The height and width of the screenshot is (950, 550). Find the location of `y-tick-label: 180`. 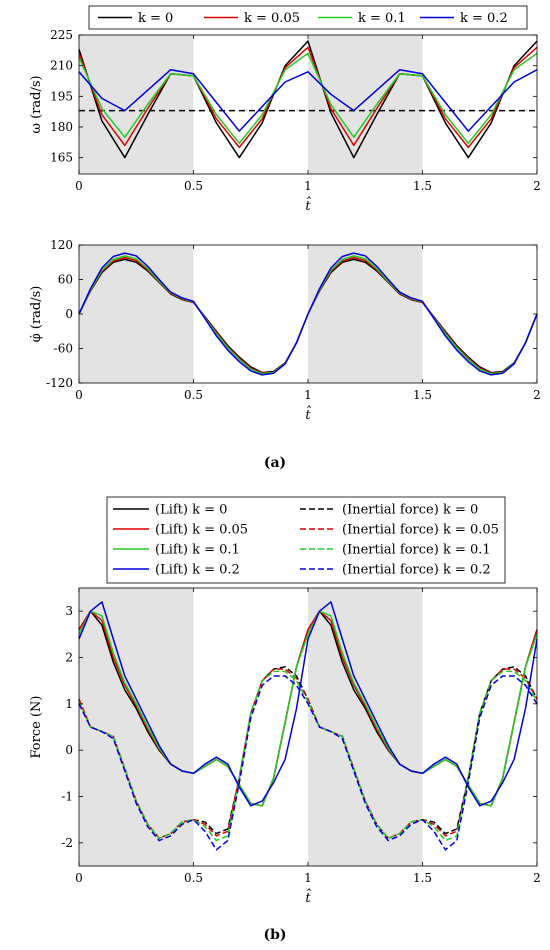

y-tick-label: 180 is located at coordinates (61, 127).